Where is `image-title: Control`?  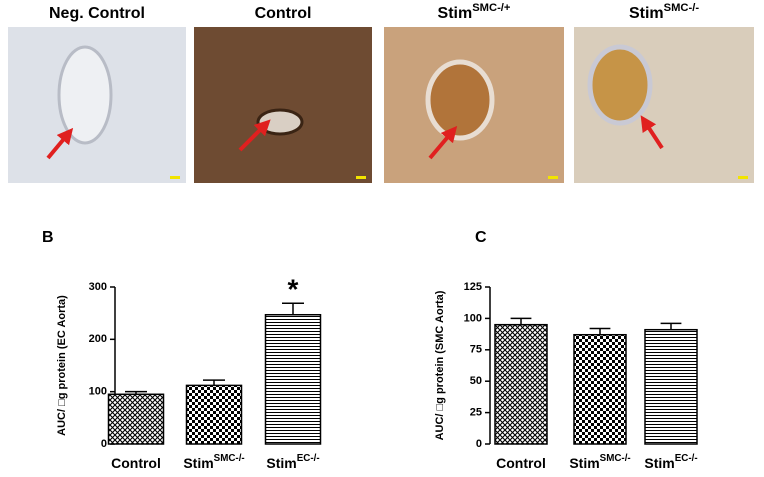 image-title: Control is located at coordinates (283, 13).